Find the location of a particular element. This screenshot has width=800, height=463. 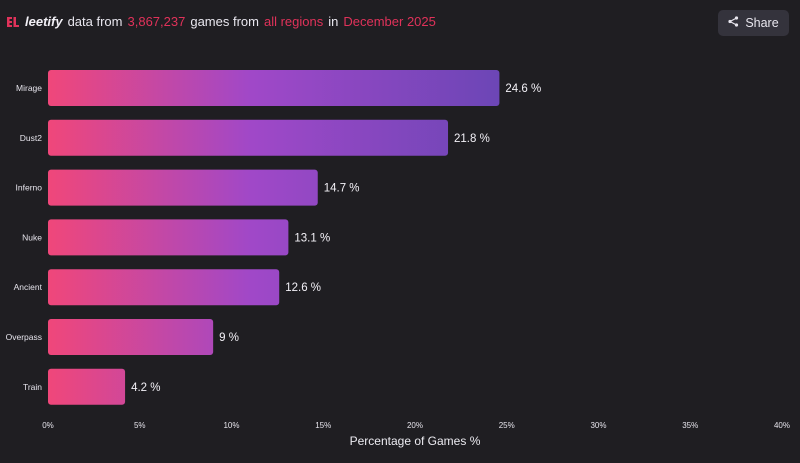

region-filter: all regions is located at coordinates (293, 21).